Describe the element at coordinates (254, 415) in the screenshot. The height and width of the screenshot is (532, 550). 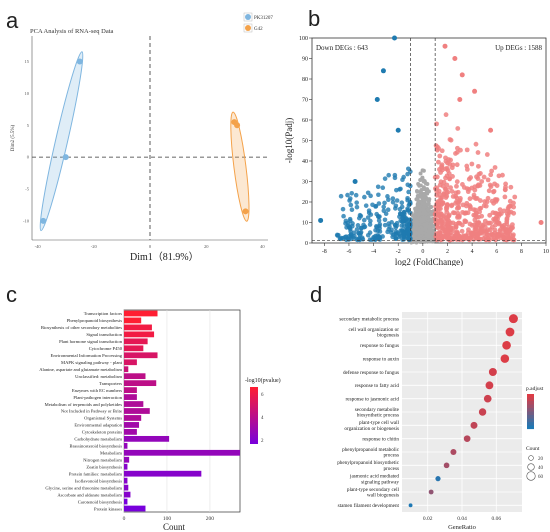
I see `color-scale-bar` at that location.